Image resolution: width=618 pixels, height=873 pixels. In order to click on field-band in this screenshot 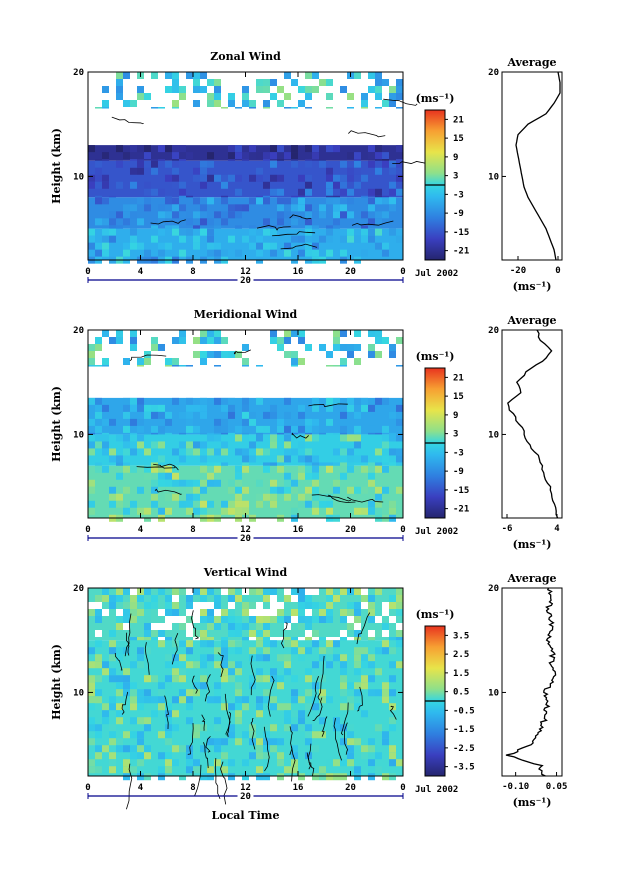, I will do `click(245, 382)`.